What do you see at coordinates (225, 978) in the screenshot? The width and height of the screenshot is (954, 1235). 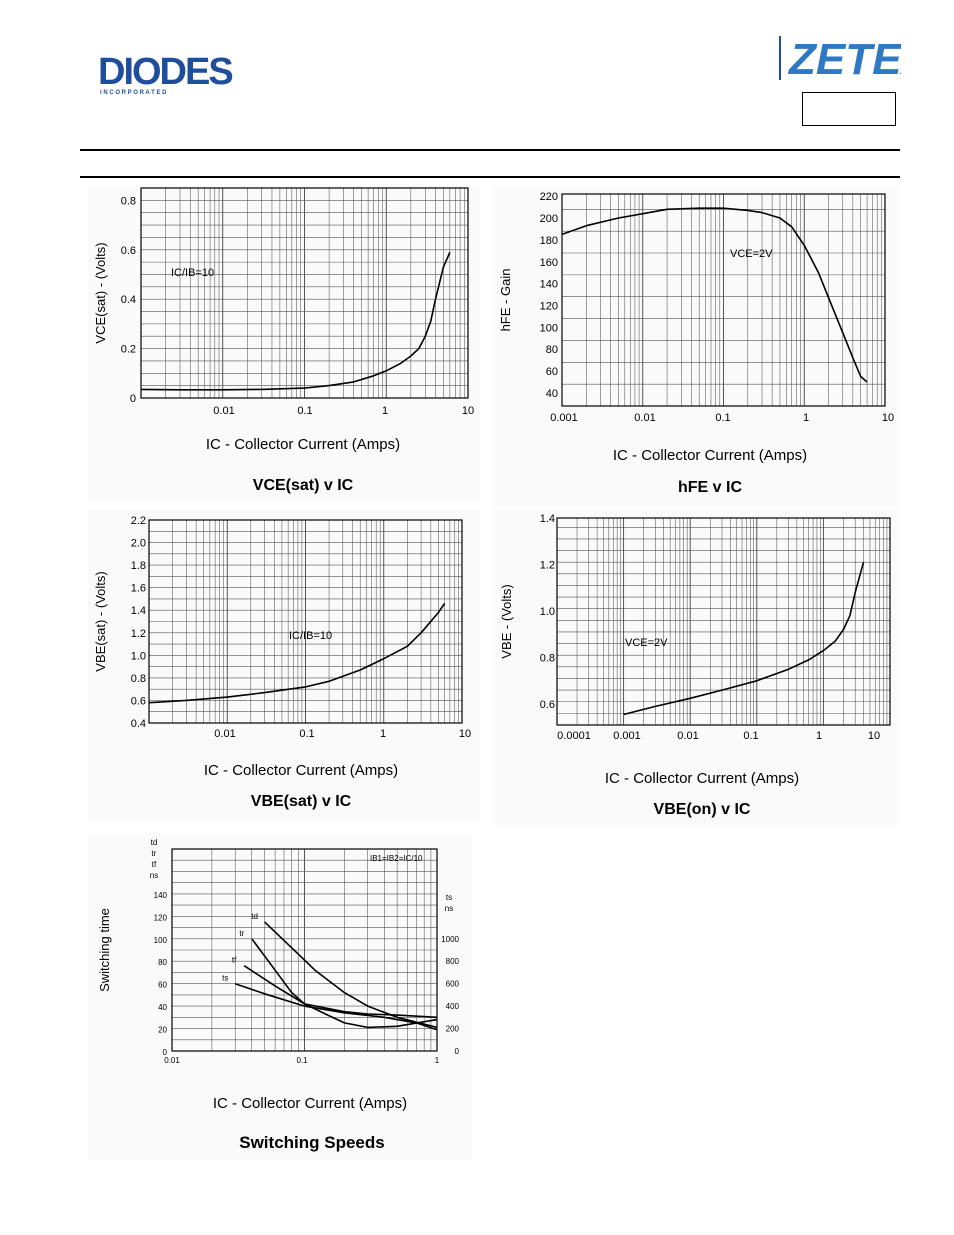 I see `series-label: ts` at bounding box center [225, 978].